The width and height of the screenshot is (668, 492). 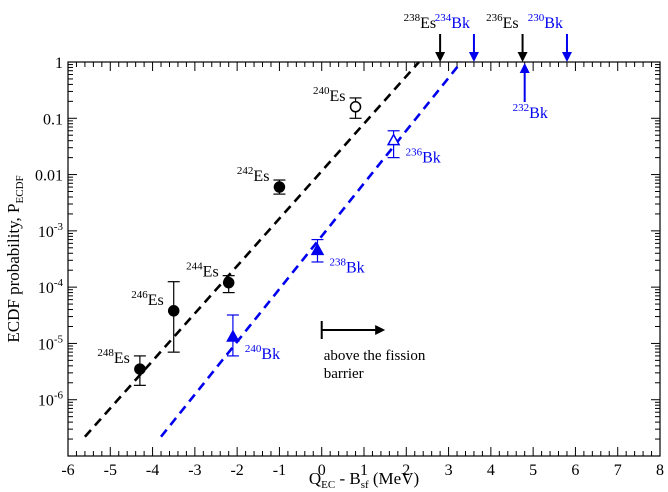 I want to click on y-tick-label: 10⁻⁴, so click(x=51, y=287).